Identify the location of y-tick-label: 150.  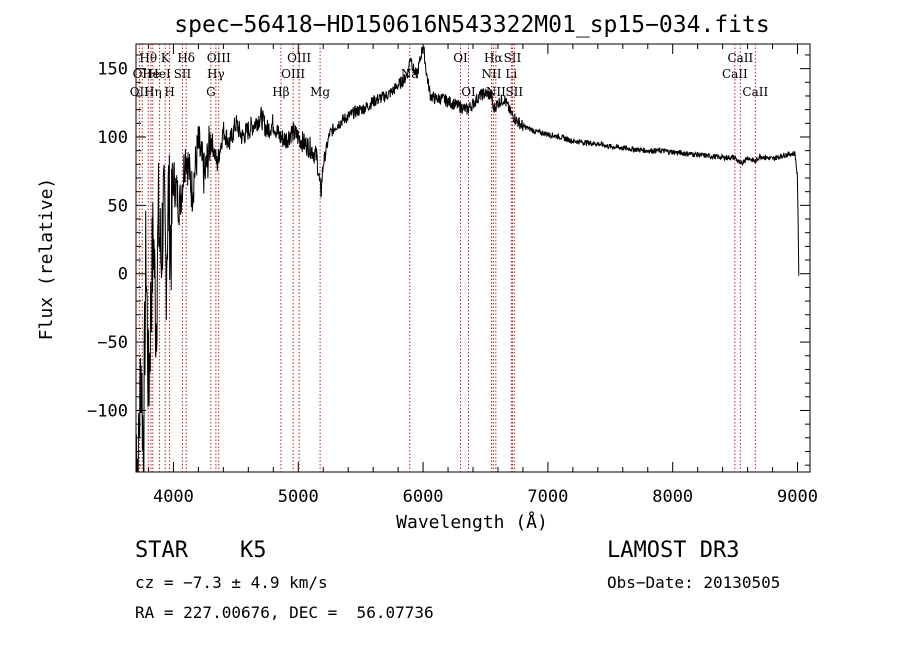
(112, 70).